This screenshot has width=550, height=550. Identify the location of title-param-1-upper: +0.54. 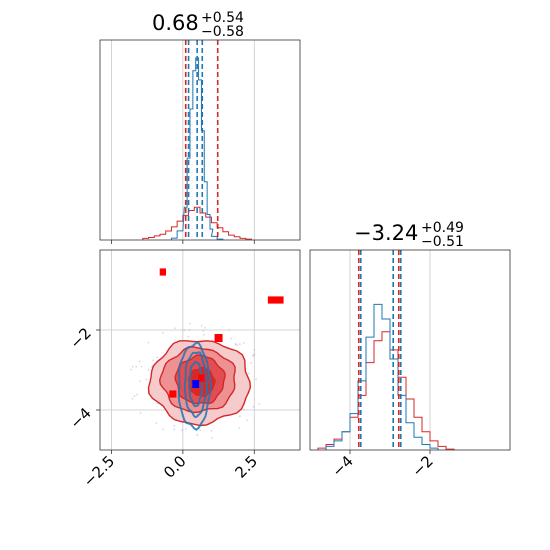
(222, 18).